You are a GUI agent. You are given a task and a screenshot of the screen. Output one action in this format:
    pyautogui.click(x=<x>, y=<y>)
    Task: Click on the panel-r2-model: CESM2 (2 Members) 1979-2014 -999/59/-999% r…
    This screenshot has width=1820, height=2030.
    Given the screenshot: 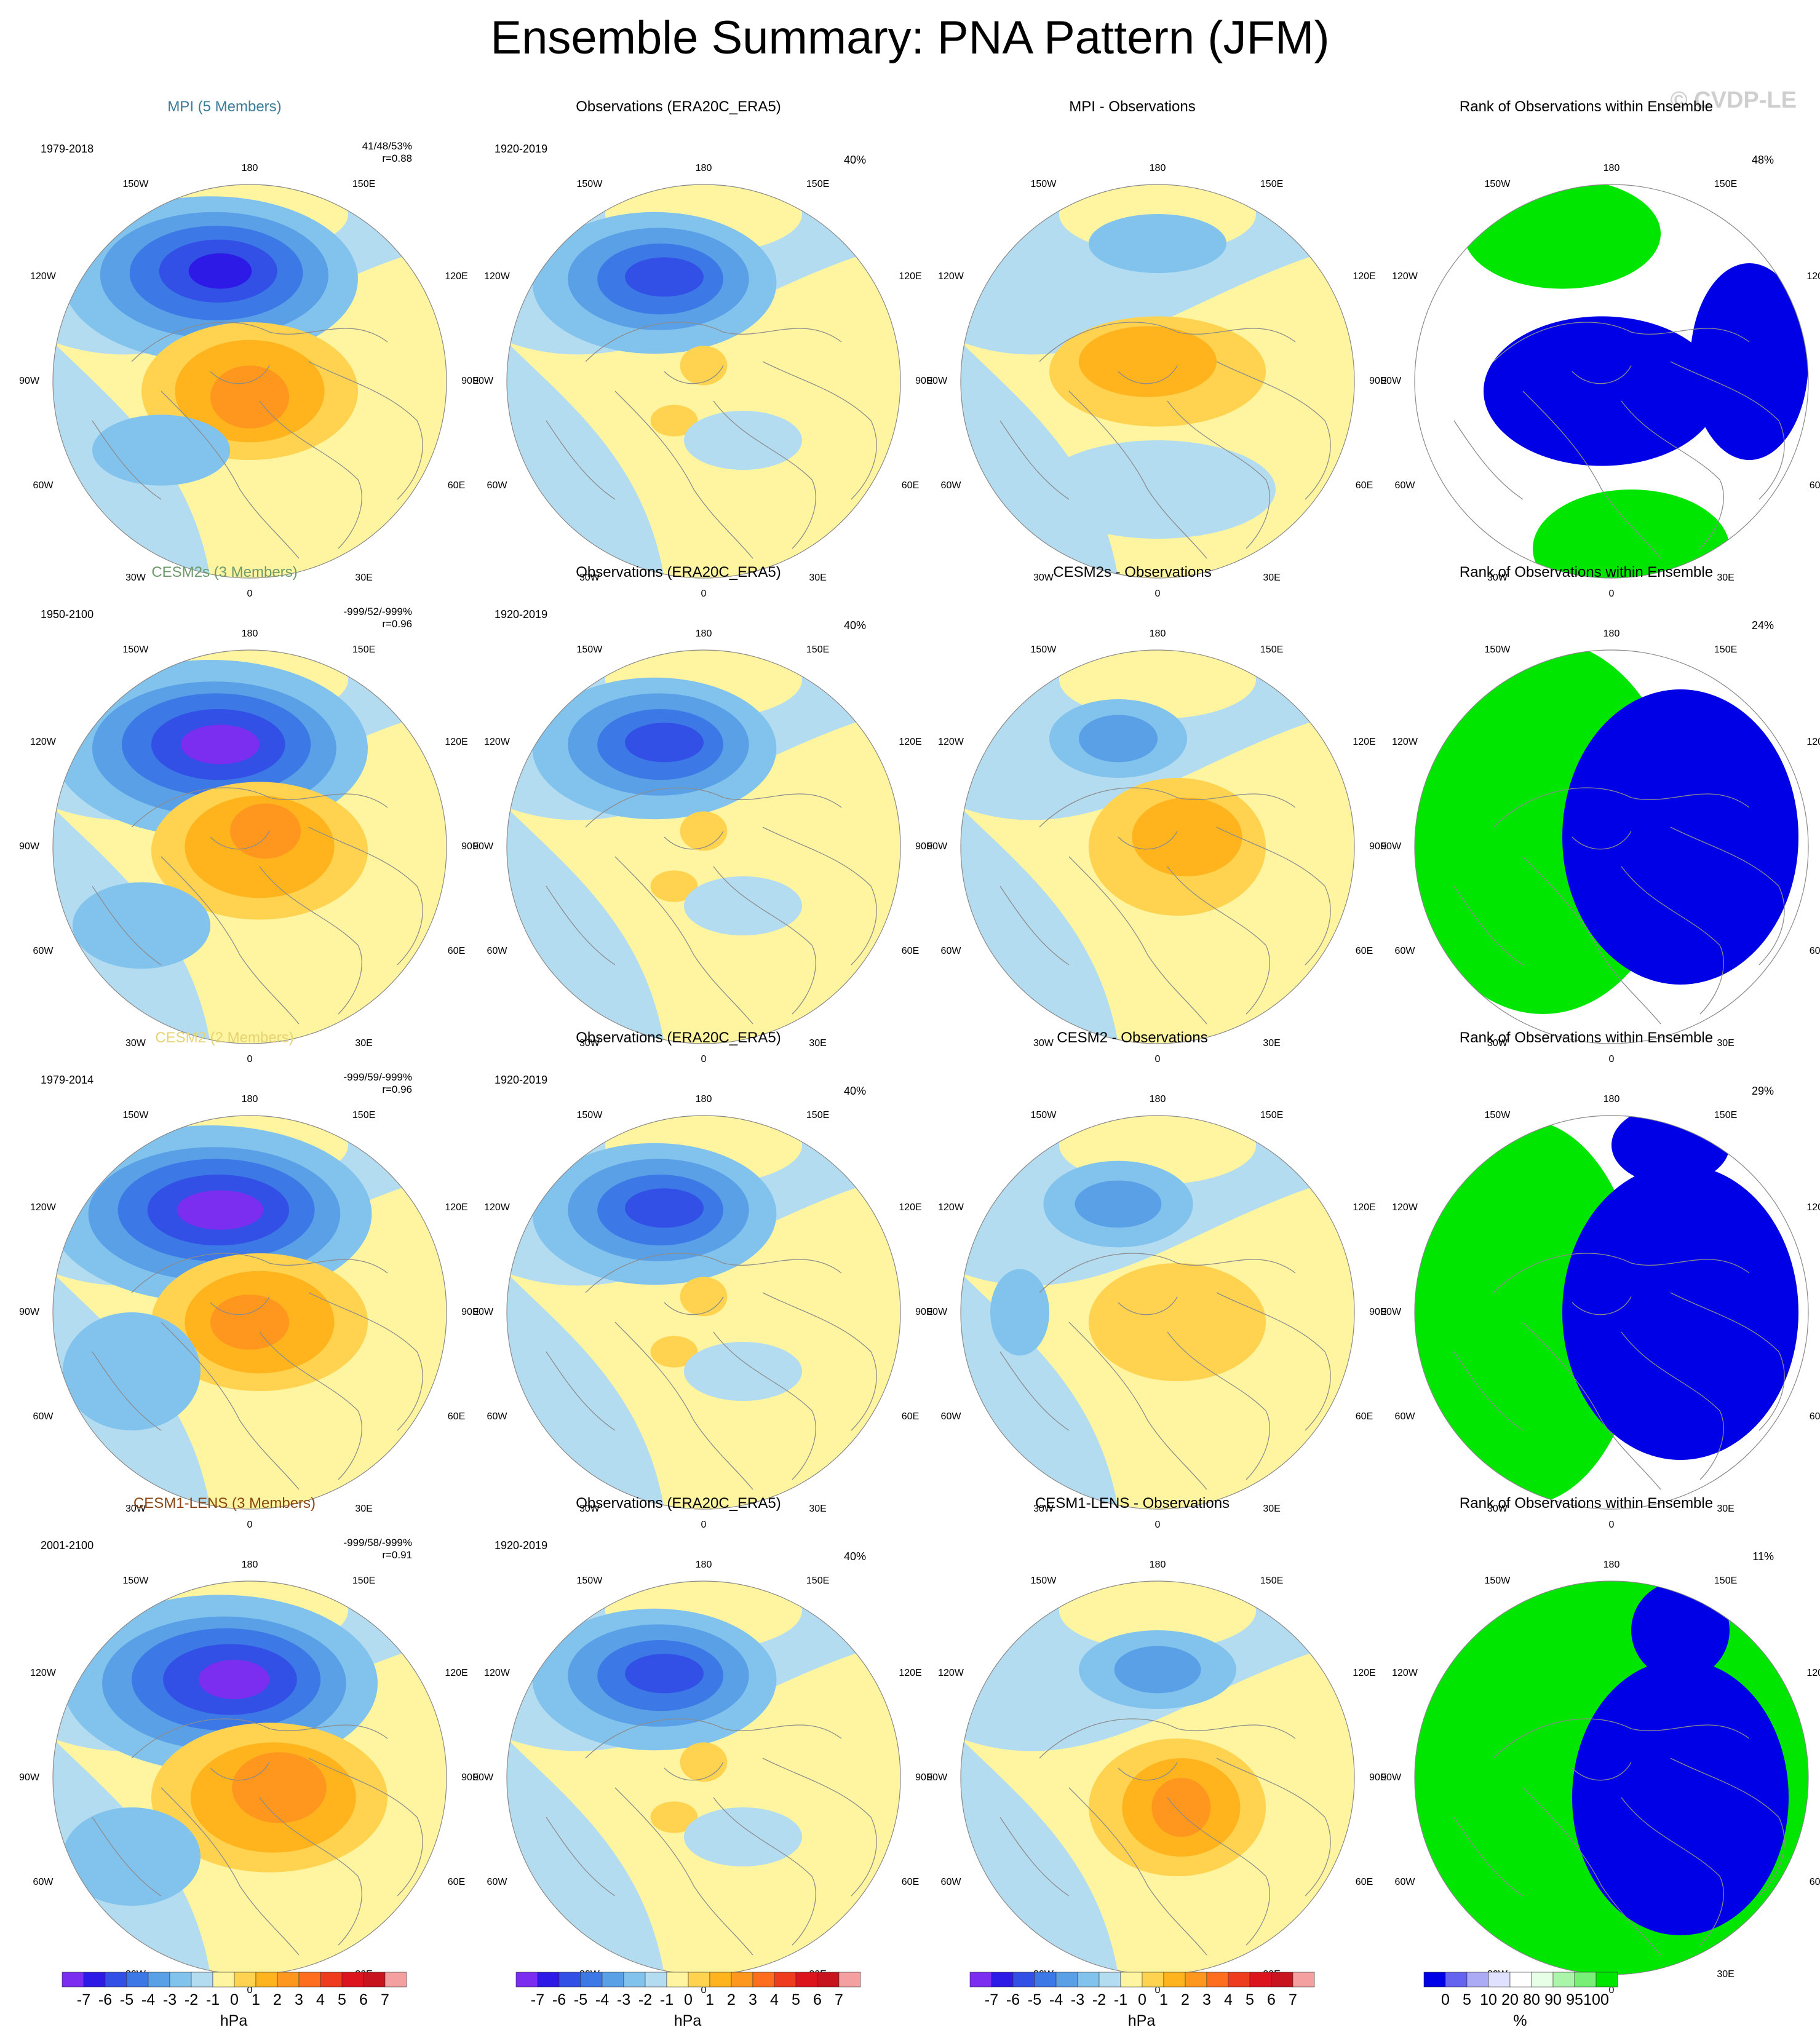 What is the action you would take?
    pyautogui.click(x=240, y=1279)
    